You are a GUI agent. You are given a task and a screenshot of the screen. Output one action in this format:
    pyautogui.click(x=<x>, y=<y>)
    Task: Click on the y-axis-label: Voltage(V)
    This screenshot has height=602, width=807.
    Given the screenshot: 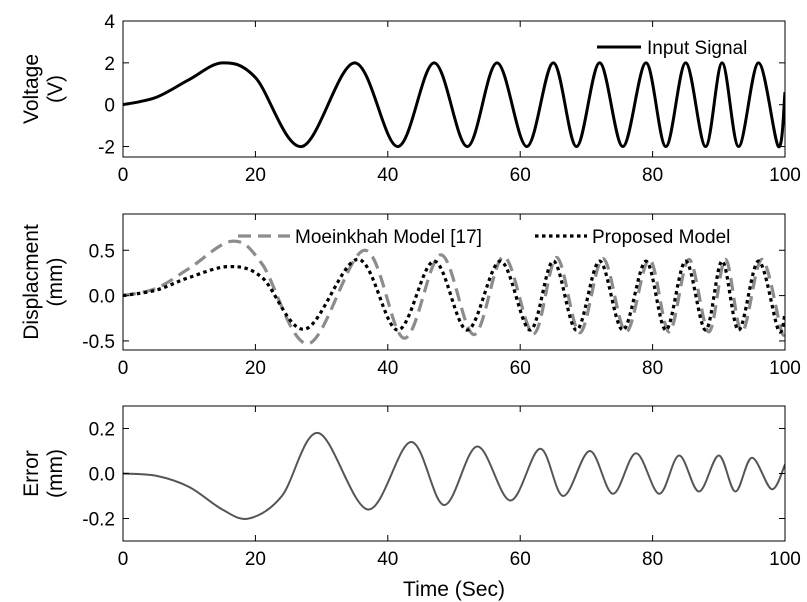 What is the action you would take?
    pyautogui.click(x=43, y=89)
    